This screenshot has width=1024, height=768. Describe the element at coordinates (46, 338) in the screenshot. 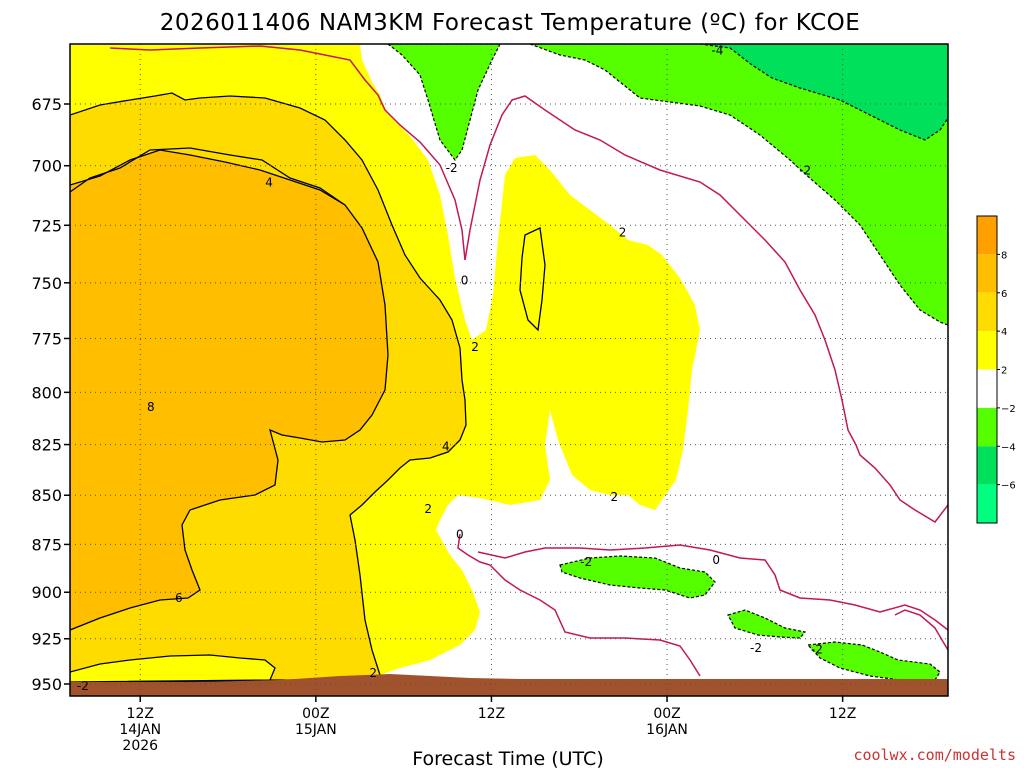

I see `y-tick-label: 775` at that location.